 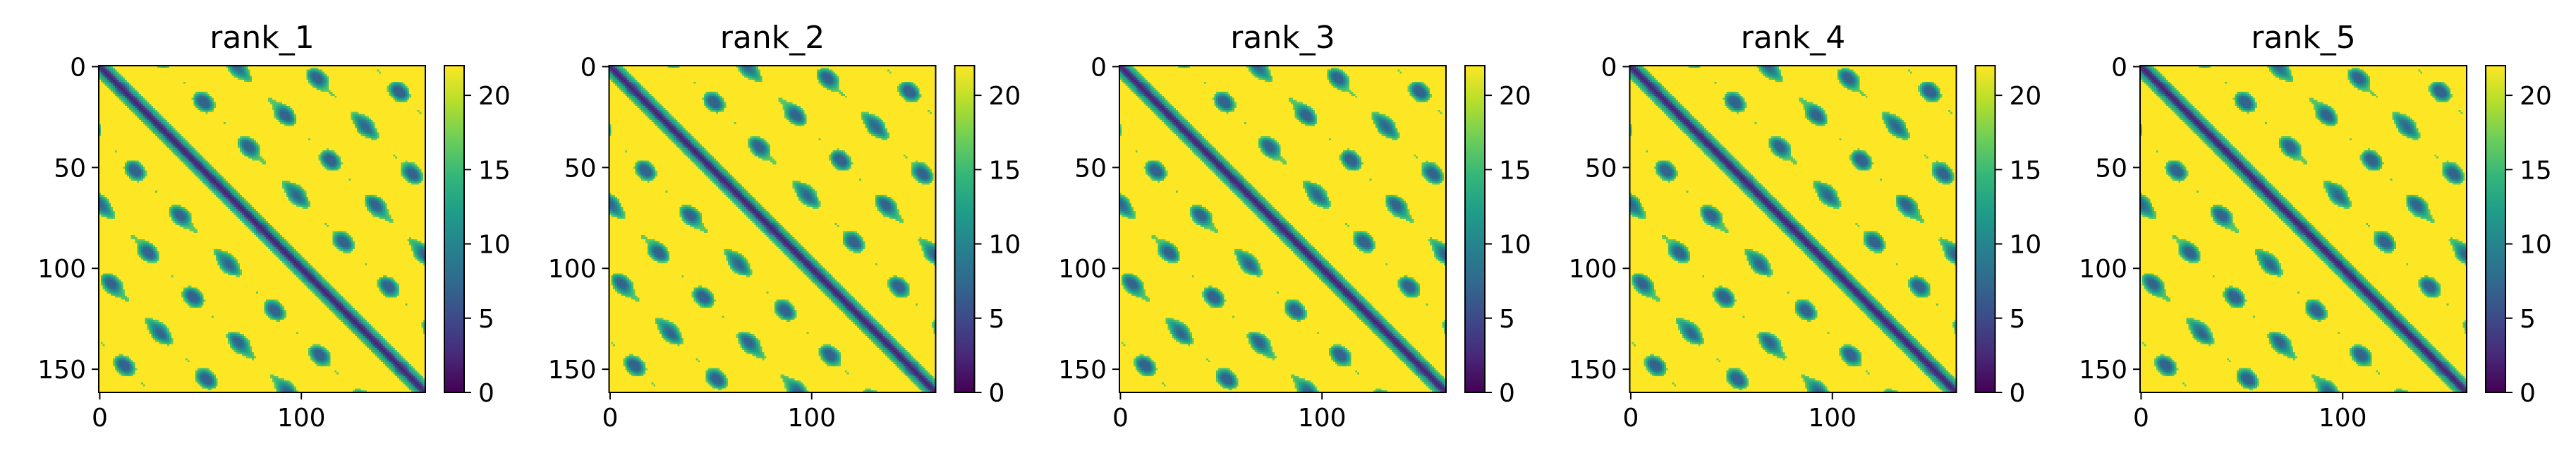 I want to click on chart-title: rank_4, so click(x=1793, y=38).